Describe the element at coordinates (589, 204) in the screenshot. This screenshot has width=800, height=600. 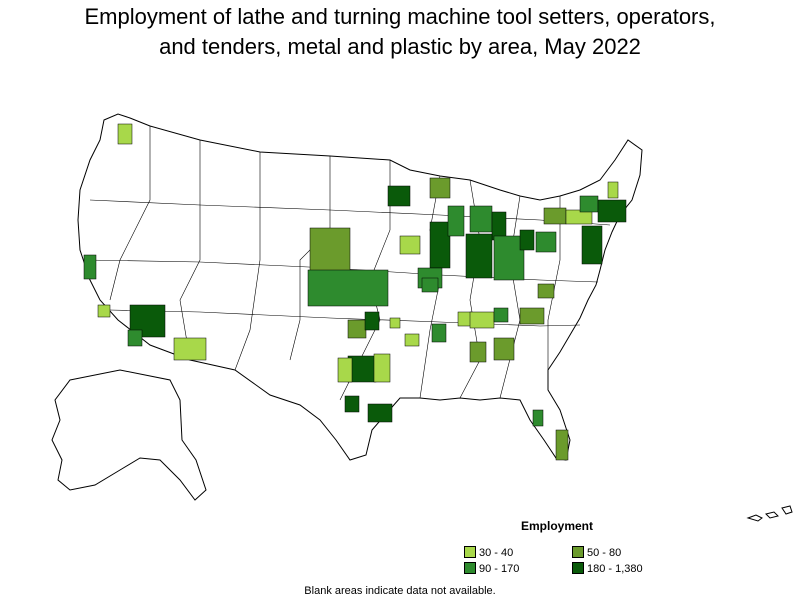
I see `area-ny-east` at that location.